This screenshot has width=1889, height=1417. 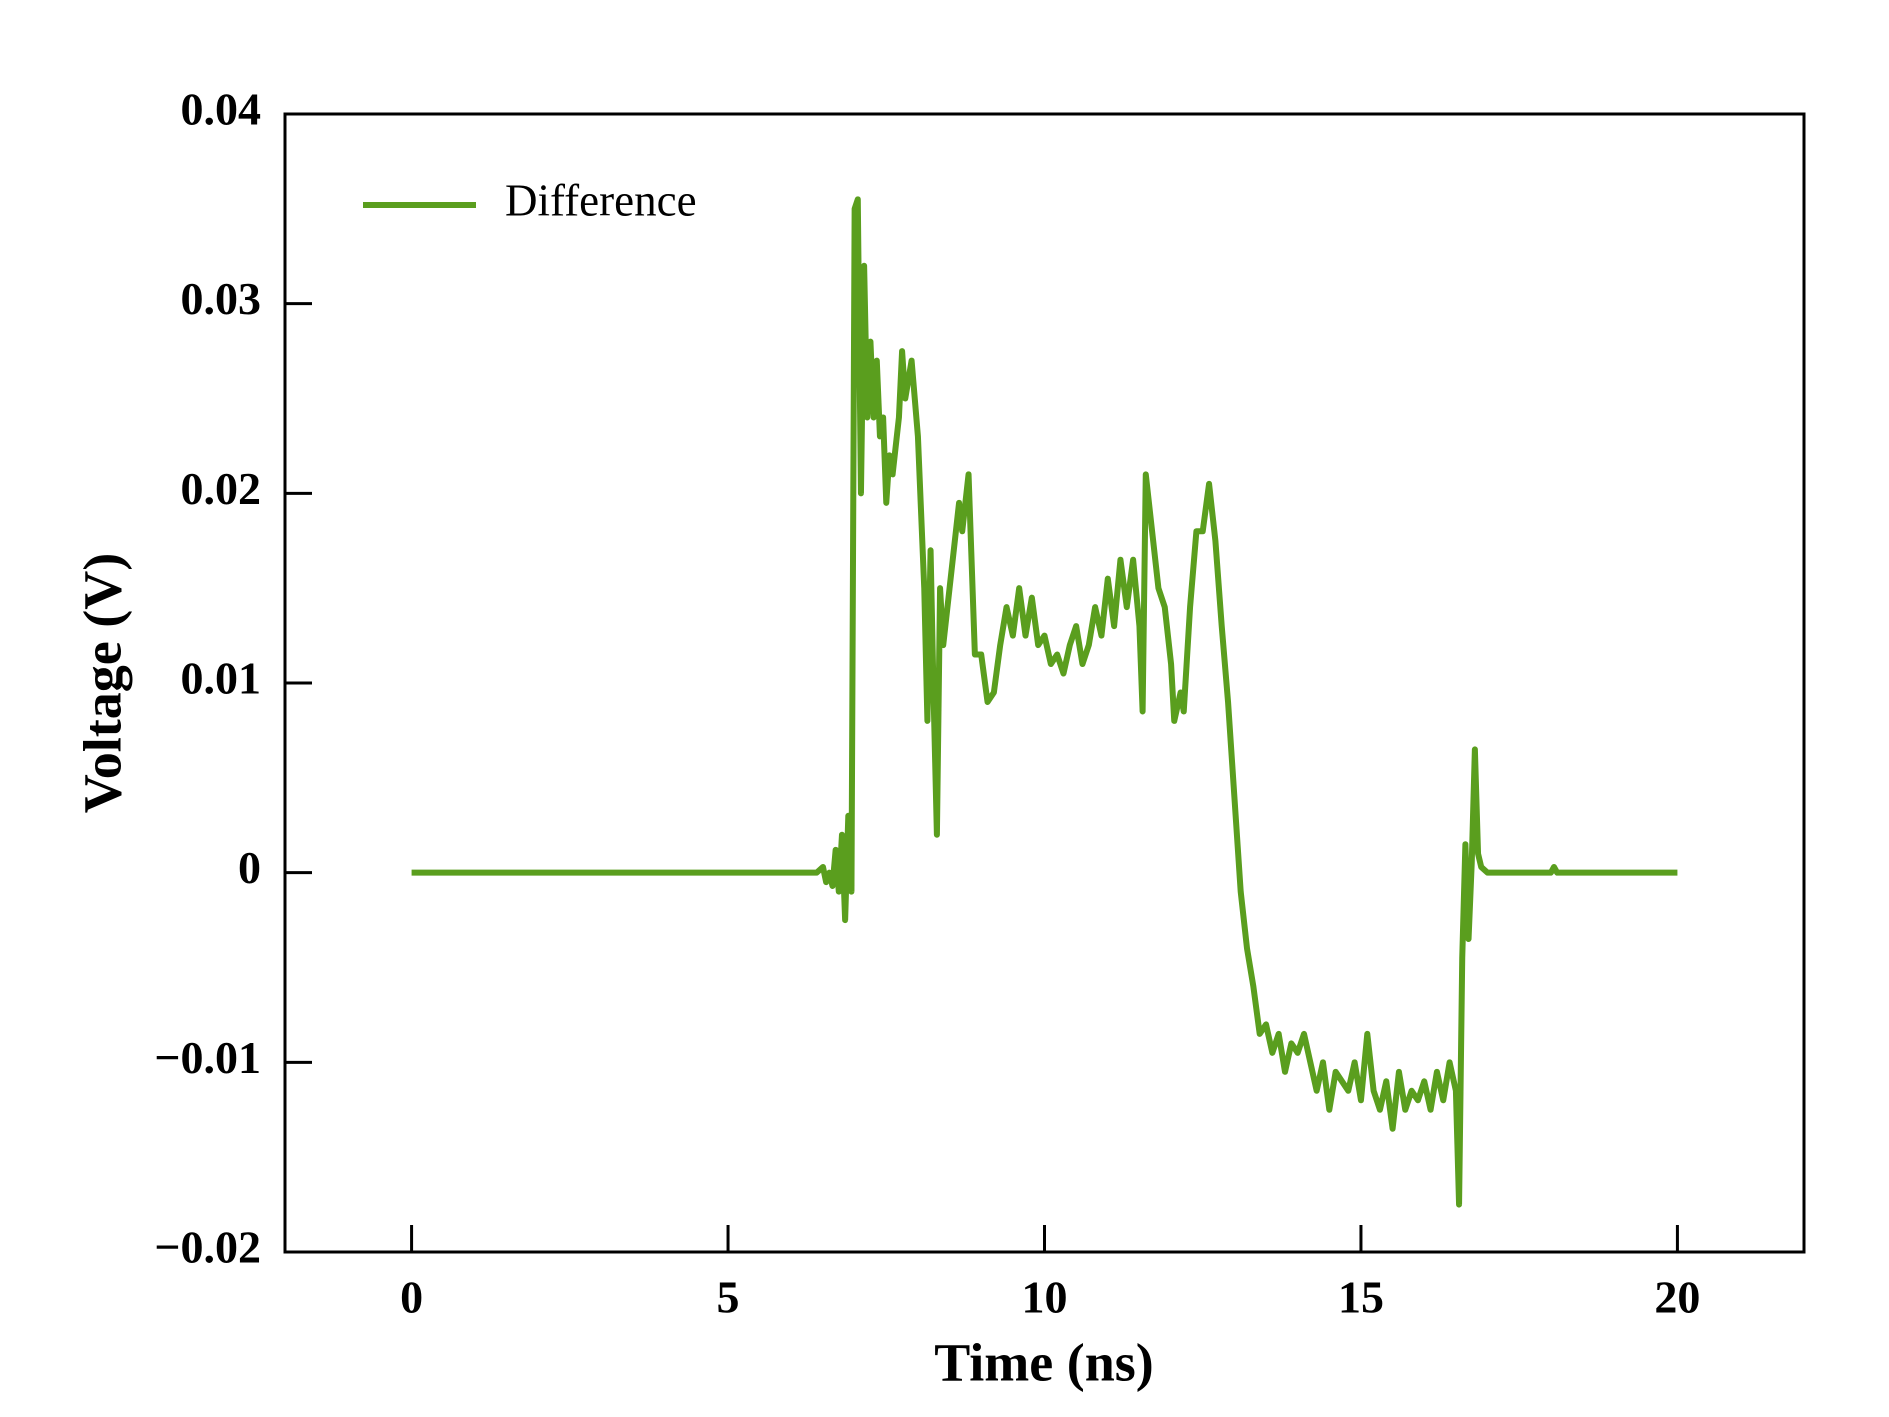 I want to click on y-tick-label: −0.01, so click(x=207, y=1057).